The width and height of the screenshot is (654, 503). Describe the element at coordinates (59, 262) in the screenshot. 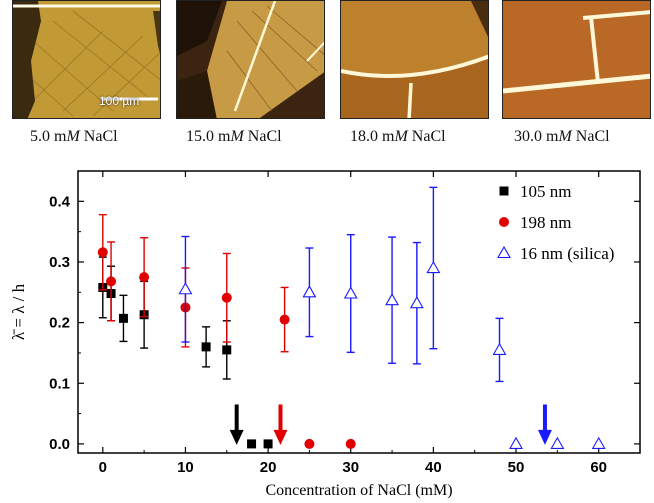

I see `y-tick-label: 0.3` at that location.